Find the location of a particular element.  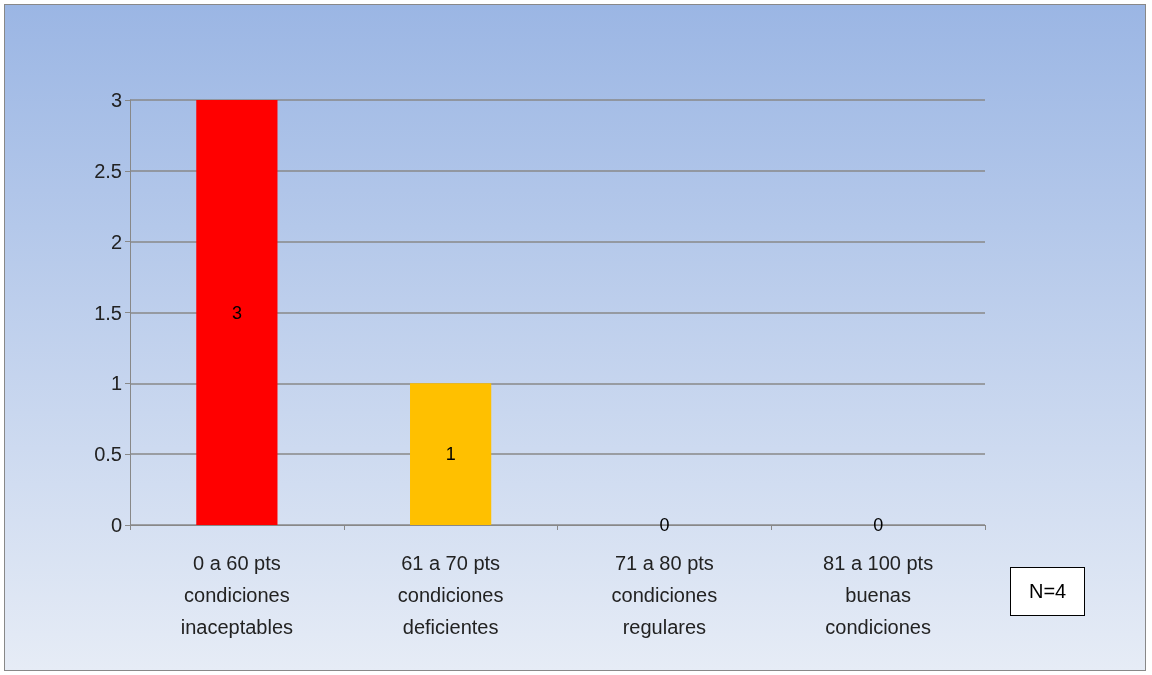

y-tick-label: 1 is located at coordinates (116, 383).